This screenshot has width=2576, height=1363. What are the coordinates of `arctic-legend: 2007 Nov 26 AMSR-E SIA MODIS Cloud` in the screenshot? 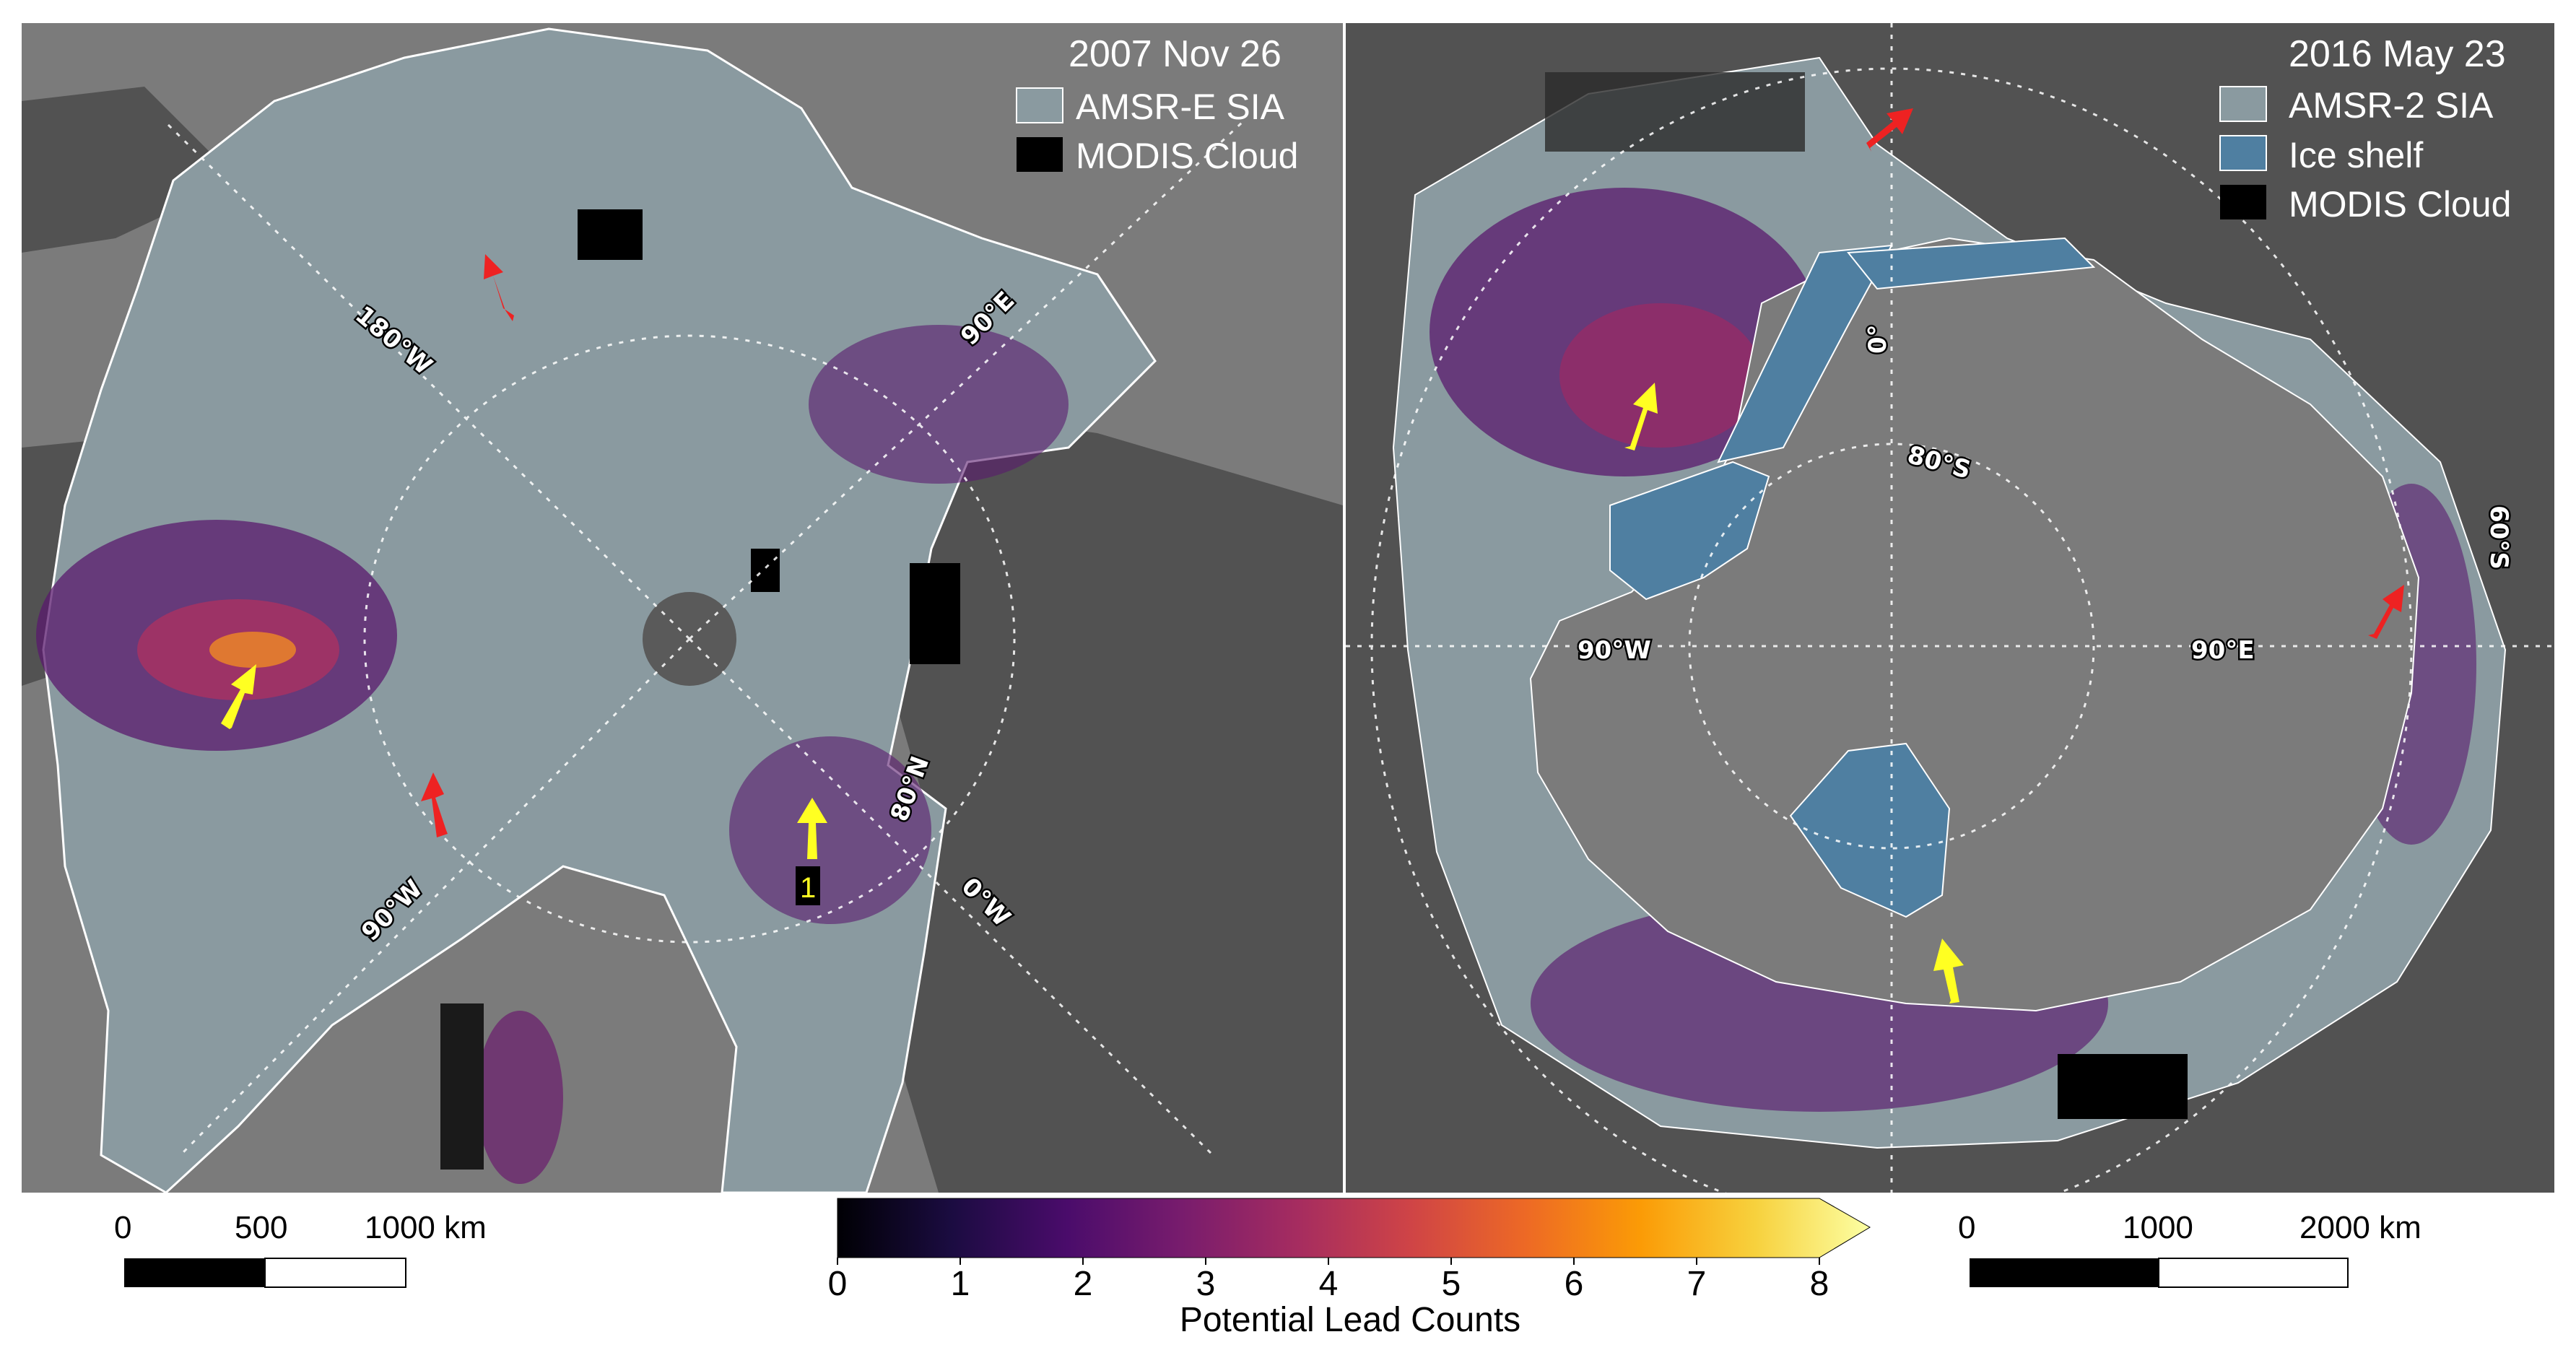 It's located at (1157, 104).